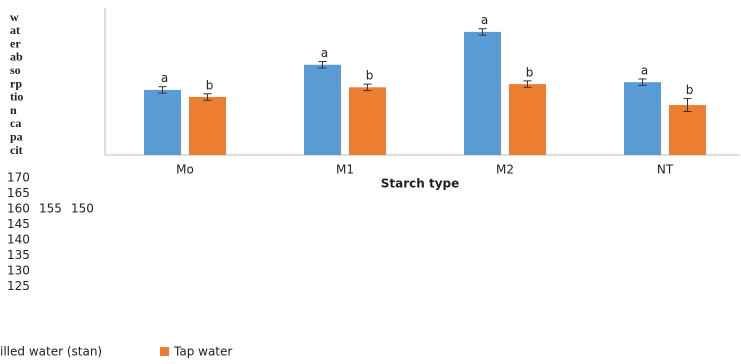 The width and height of the screenshot is (741, 364). Describe the element at coordinates (18, 209) in the screenshot. I see `y-tick-label: 160` at that location.